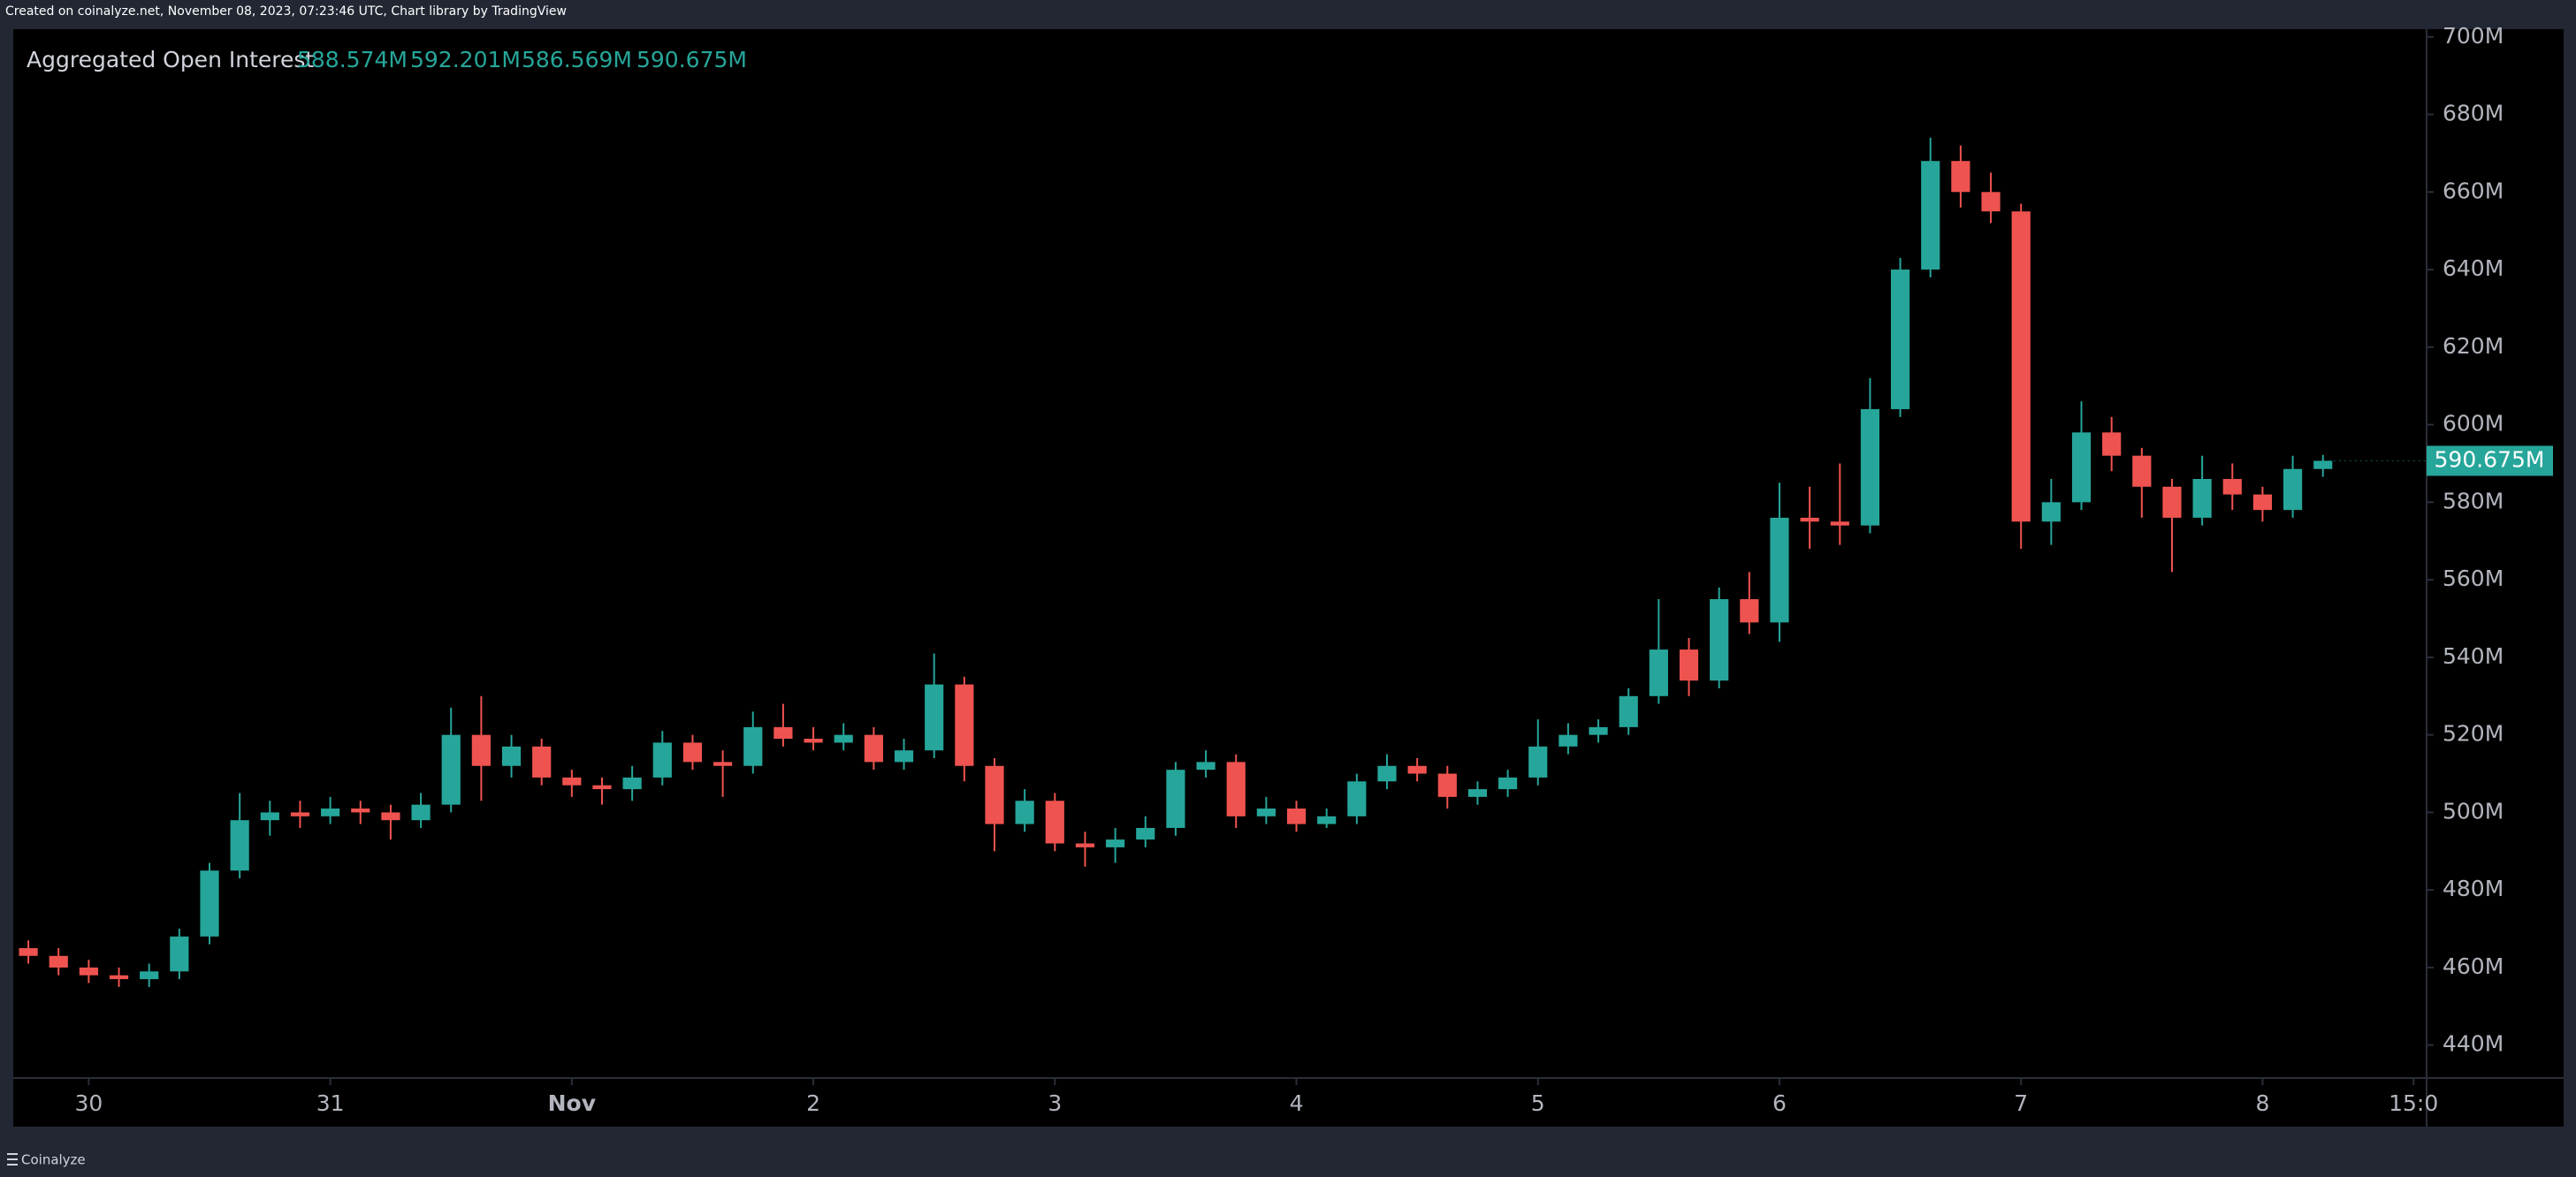 This screenshot has height=1177, width=2576. What do you see at coordinates (1055, 1103) in the screenshot?
I see `x-tick-label: 3` at bounding box center [1055, 1103].